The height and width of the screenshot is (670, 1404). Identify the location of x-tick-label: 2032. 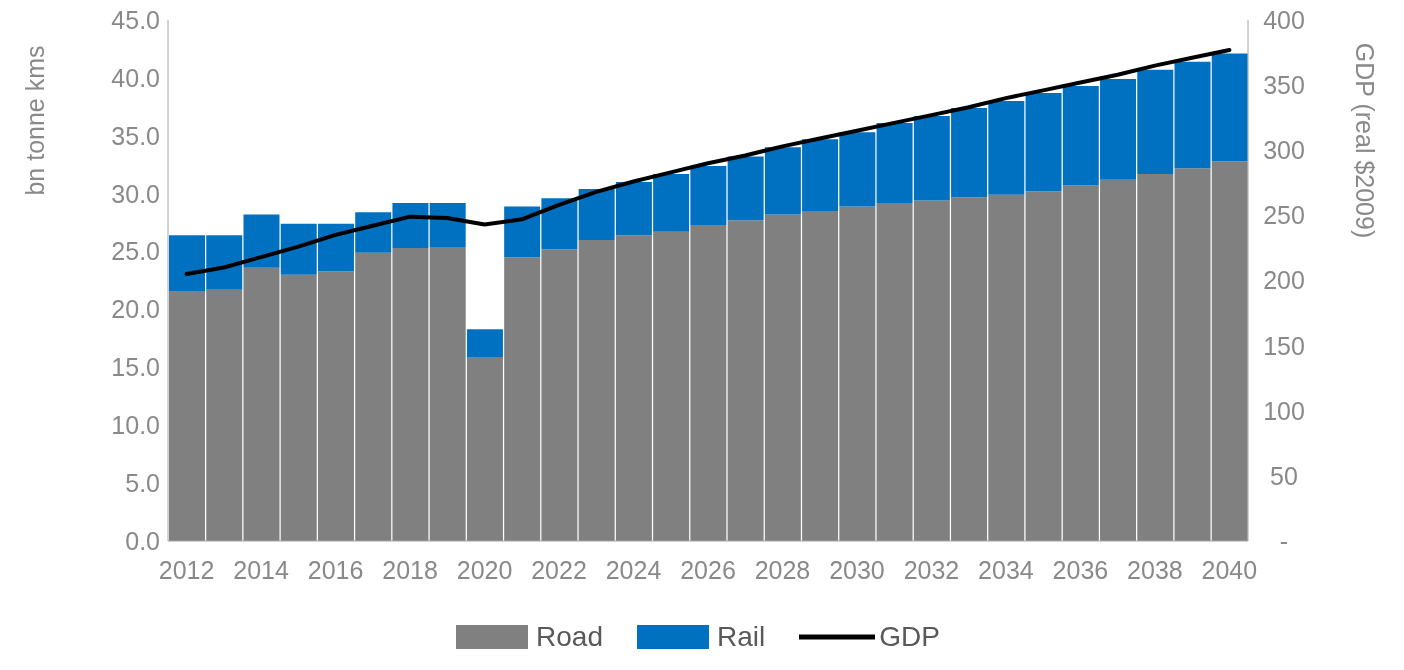
(931, 569).